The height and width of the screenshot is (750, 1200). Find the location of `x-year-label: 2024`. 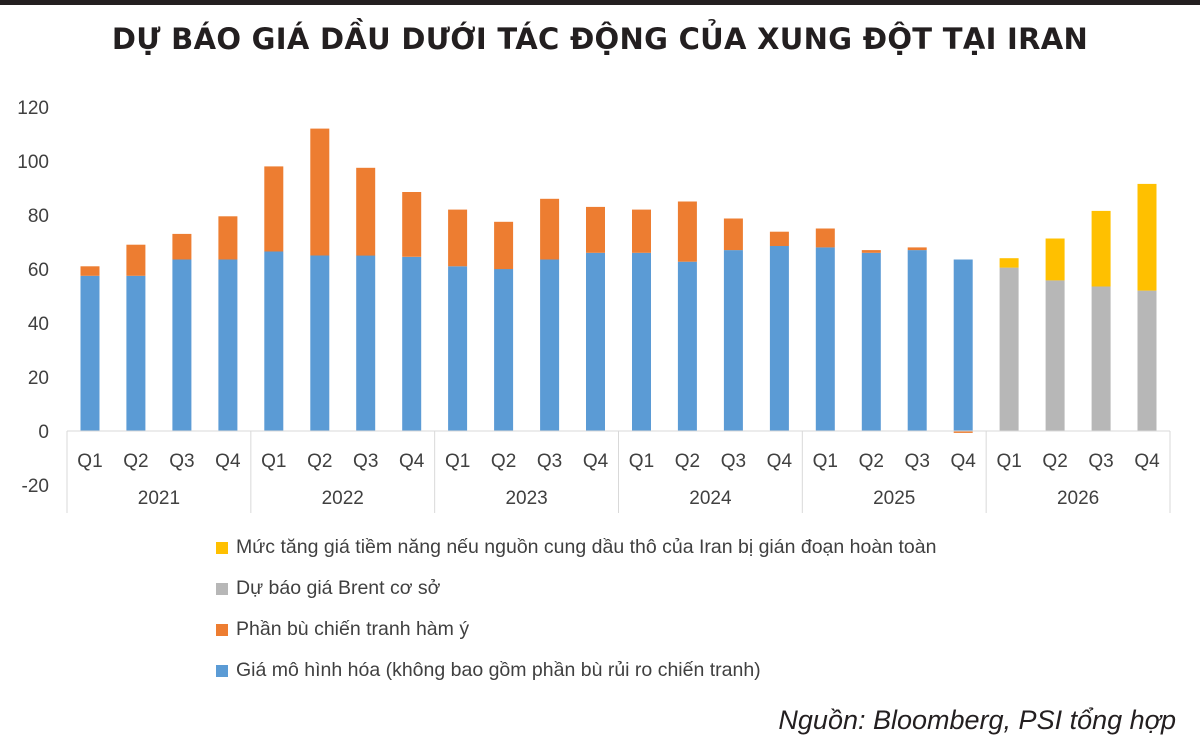

x-year-label: 2024 is located at coordinates (710, 498).